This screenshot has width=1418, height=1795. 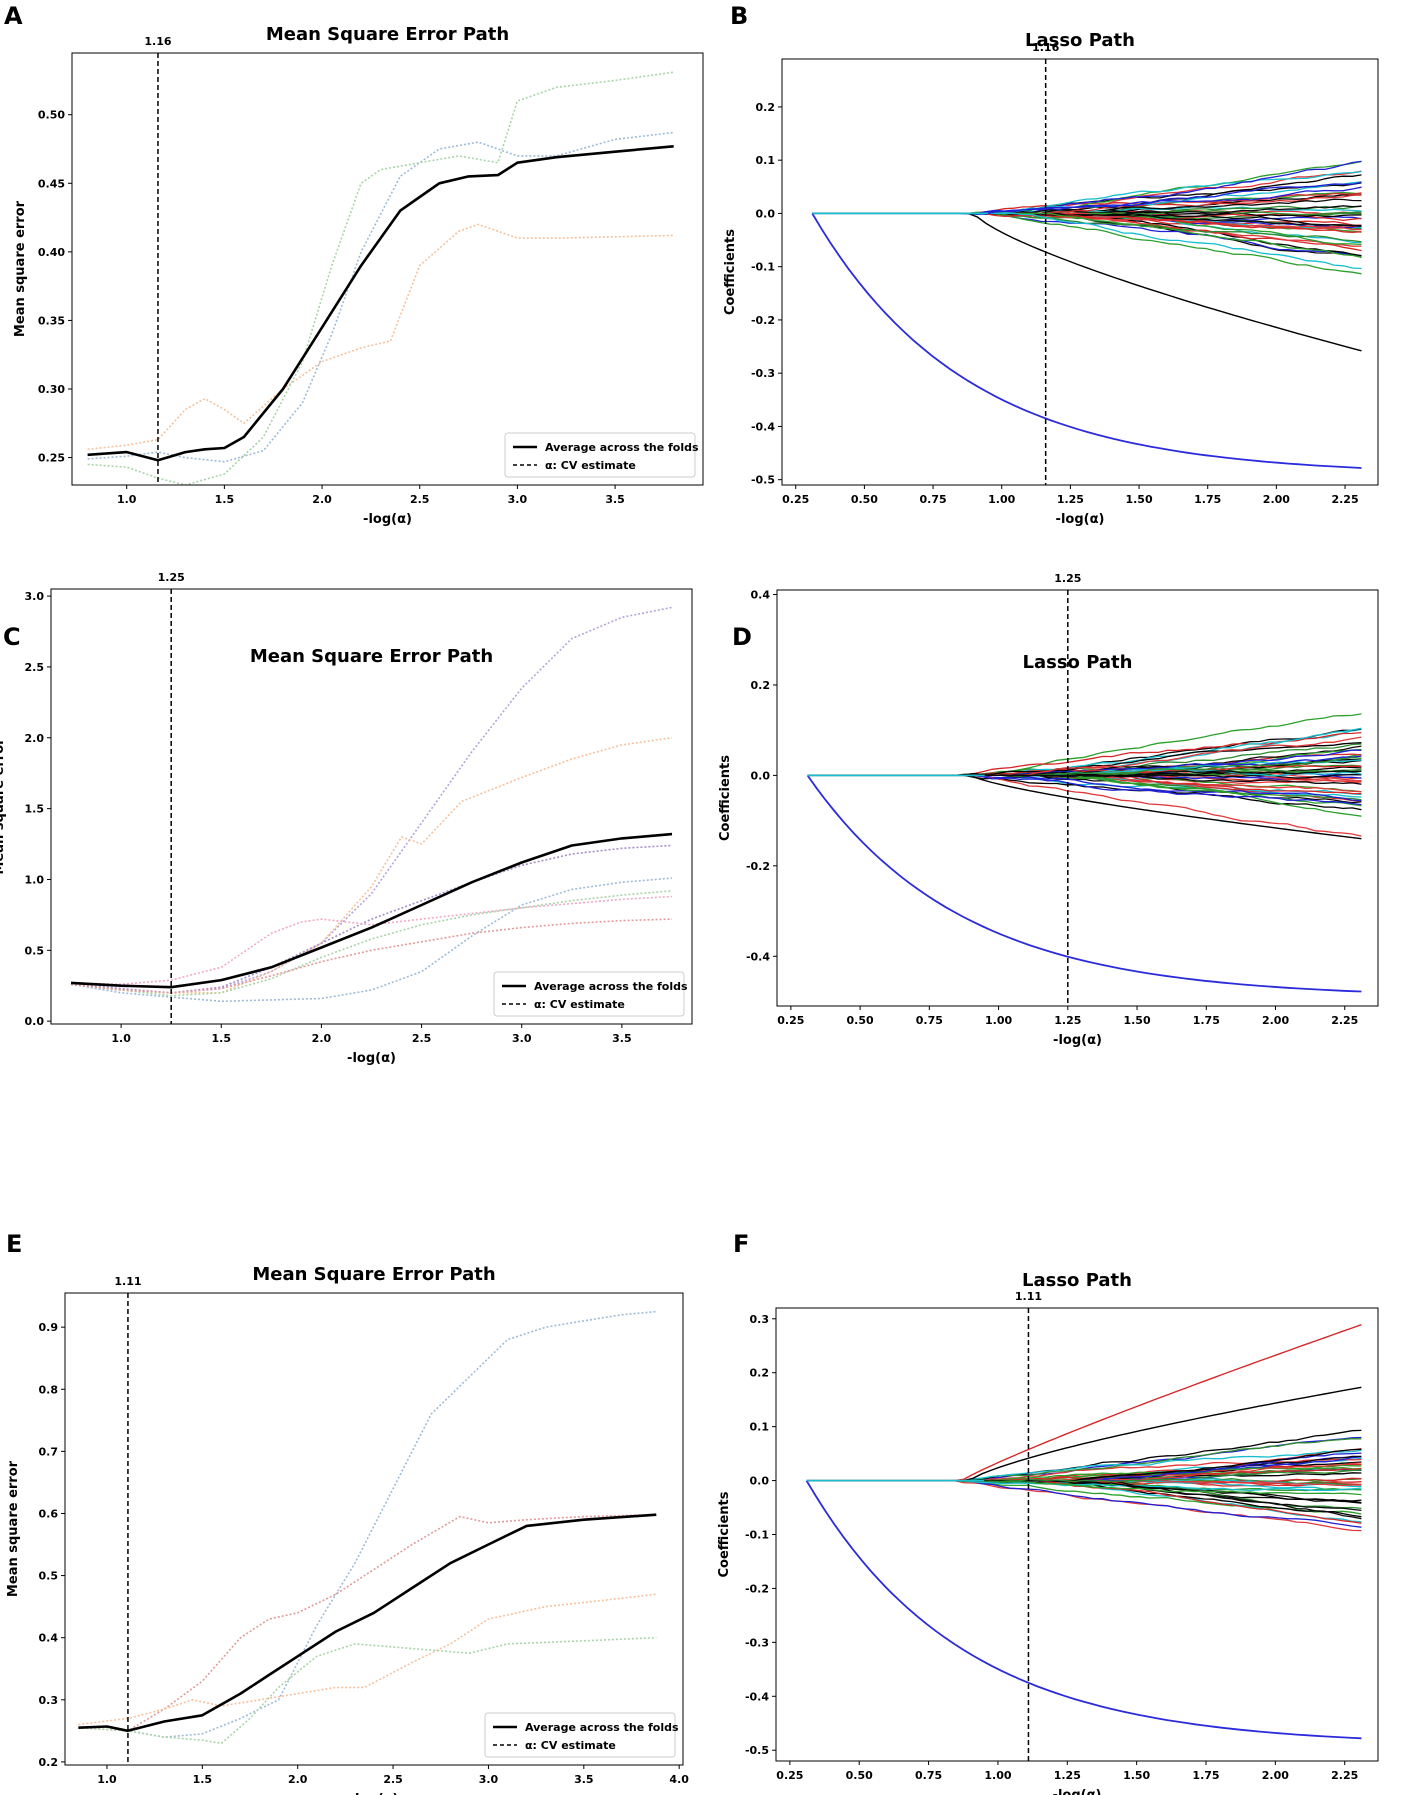 What do you see at coordinates (761, 595) in the screenshot?
I see `y-tick-label: 0.4` at bounding box center [761, 595].